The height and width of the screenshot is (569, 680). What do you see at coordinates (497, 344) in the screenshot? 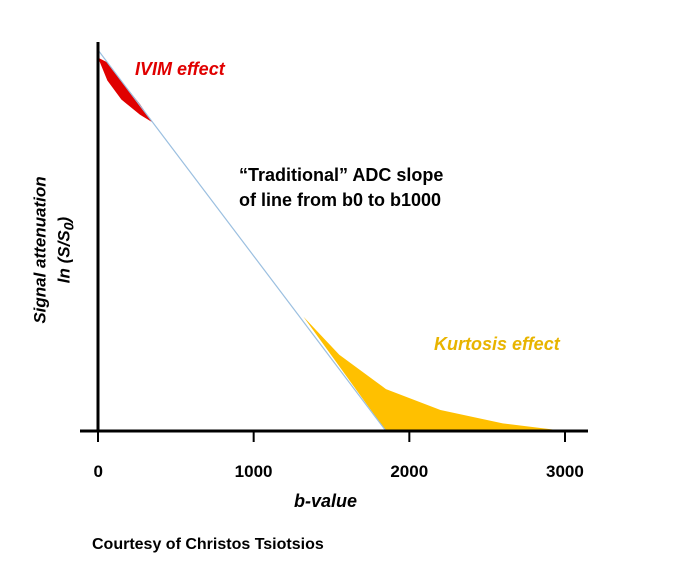
I see `kurtosis-effect-label: Kurtosis effect` at bounding box center [497, 344].